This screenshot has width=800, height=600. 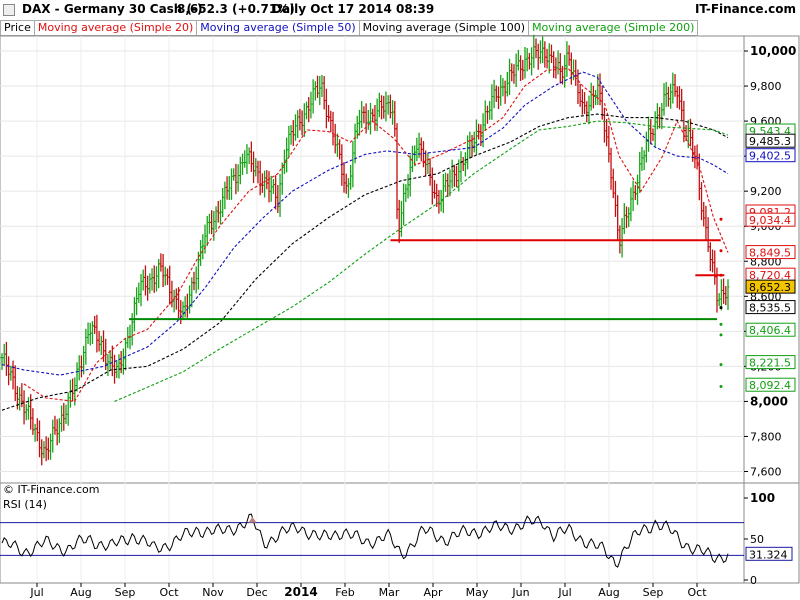 I want to click on y-tick-label: 7,600, so click(x=766, y=471).